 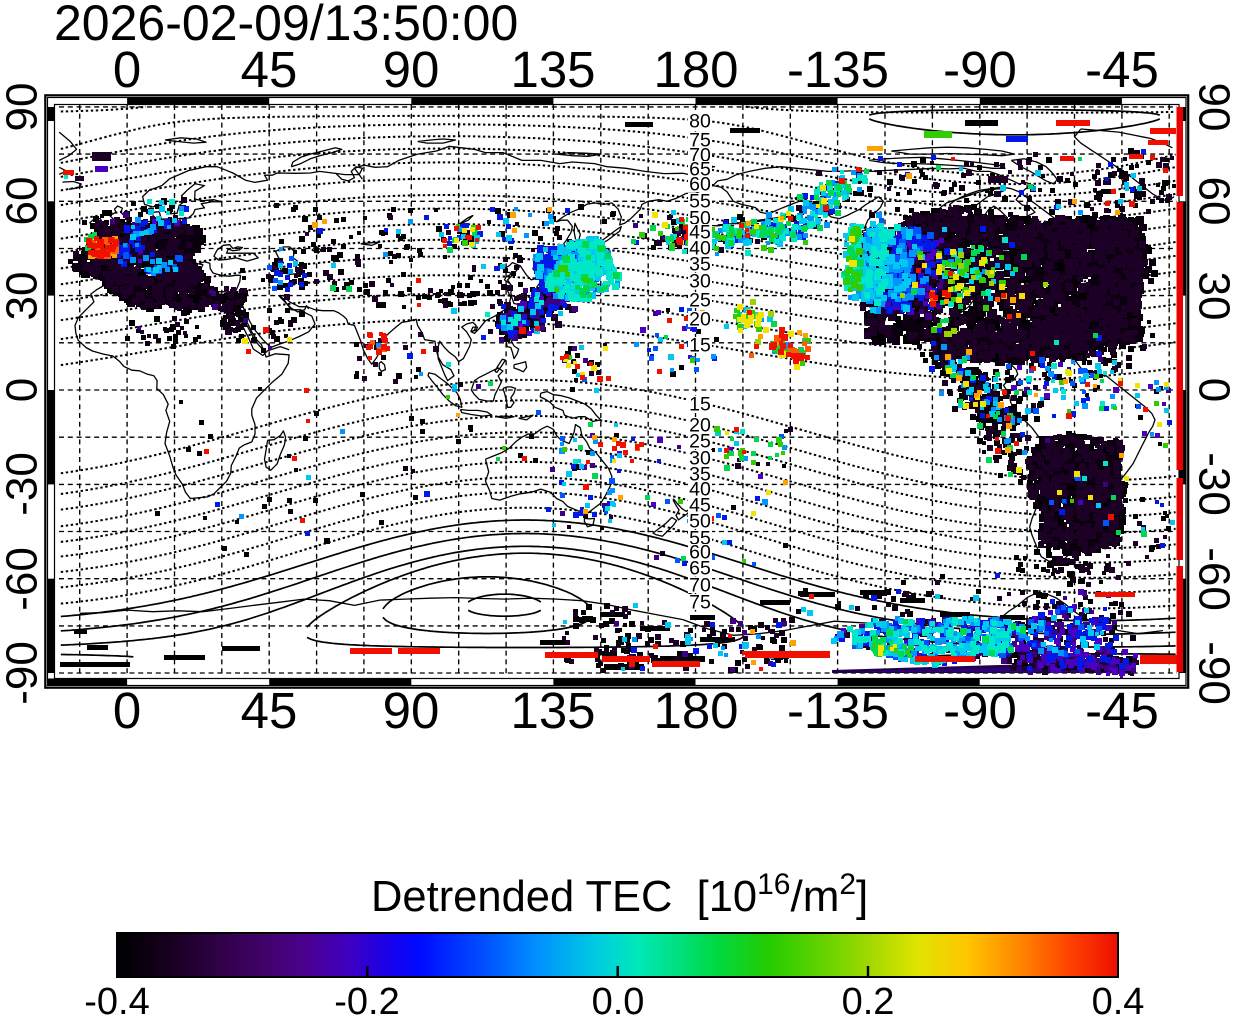 I want to click on svg-text: 0.2, so click(x=868, y=1002).